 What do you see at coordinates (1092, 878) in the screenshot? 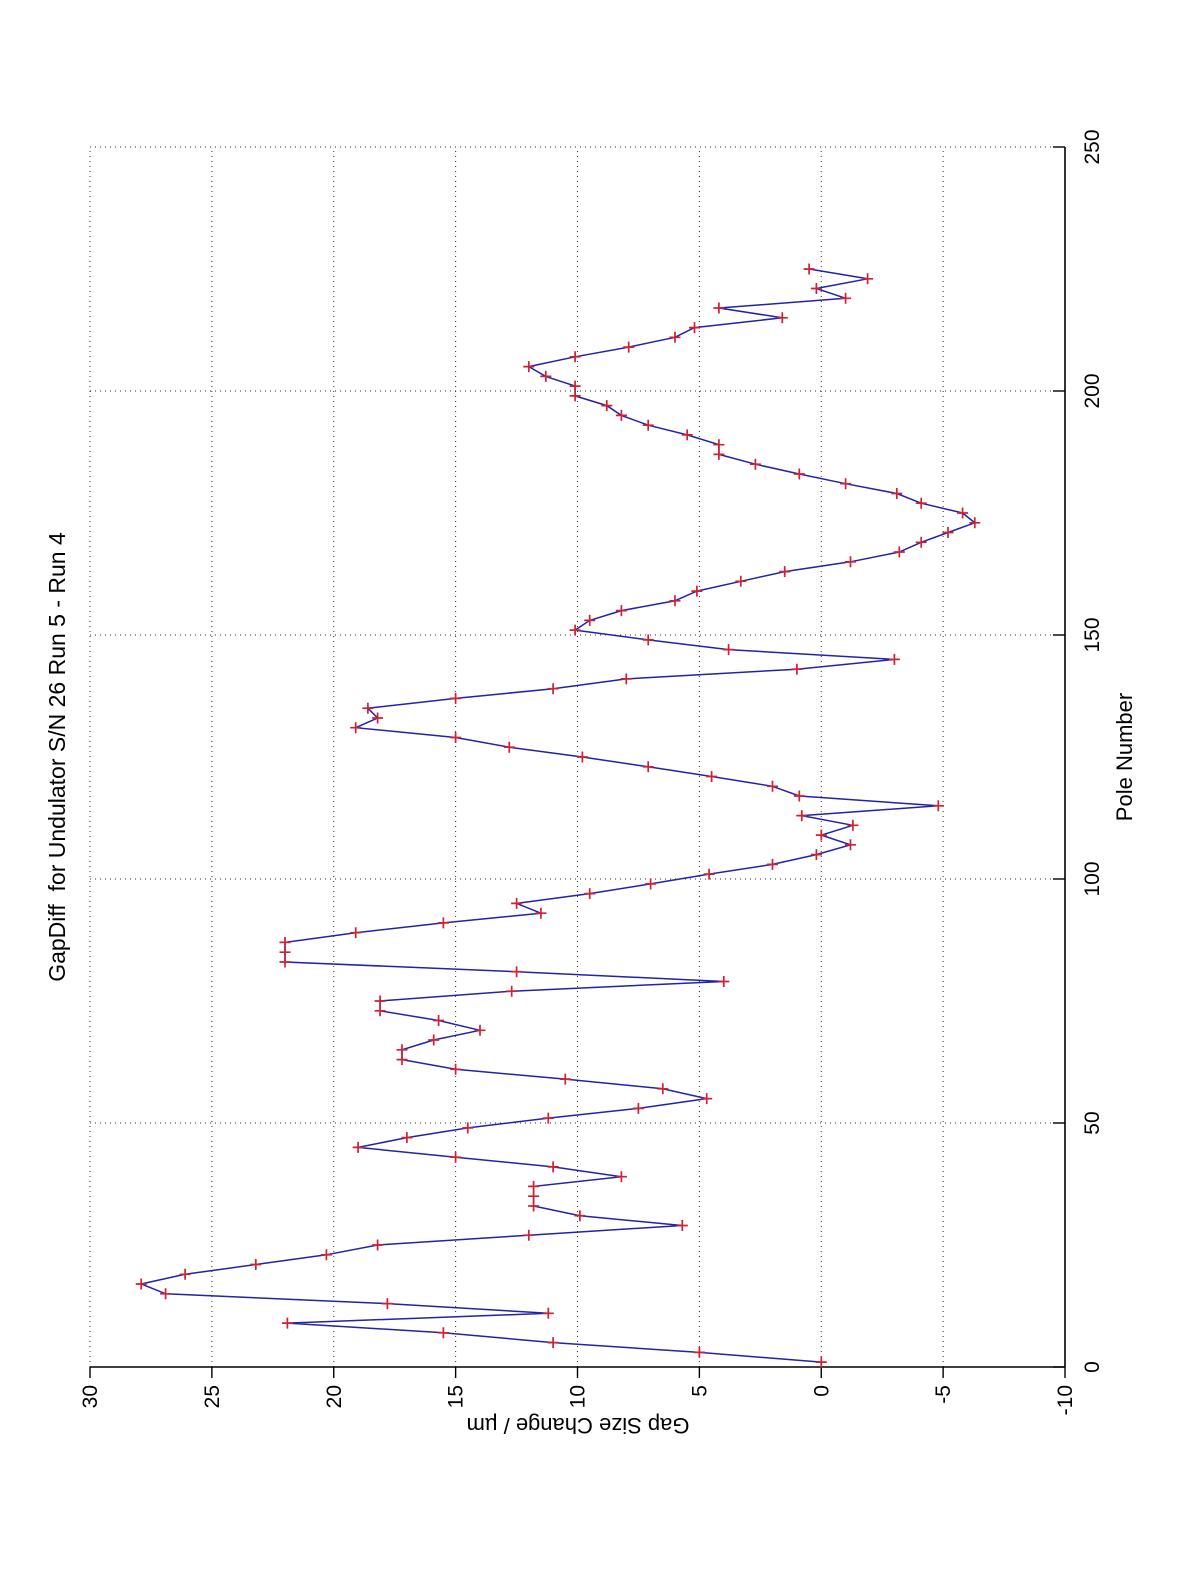
I see `svg-text: 100` at bounding box center [1092, 878].